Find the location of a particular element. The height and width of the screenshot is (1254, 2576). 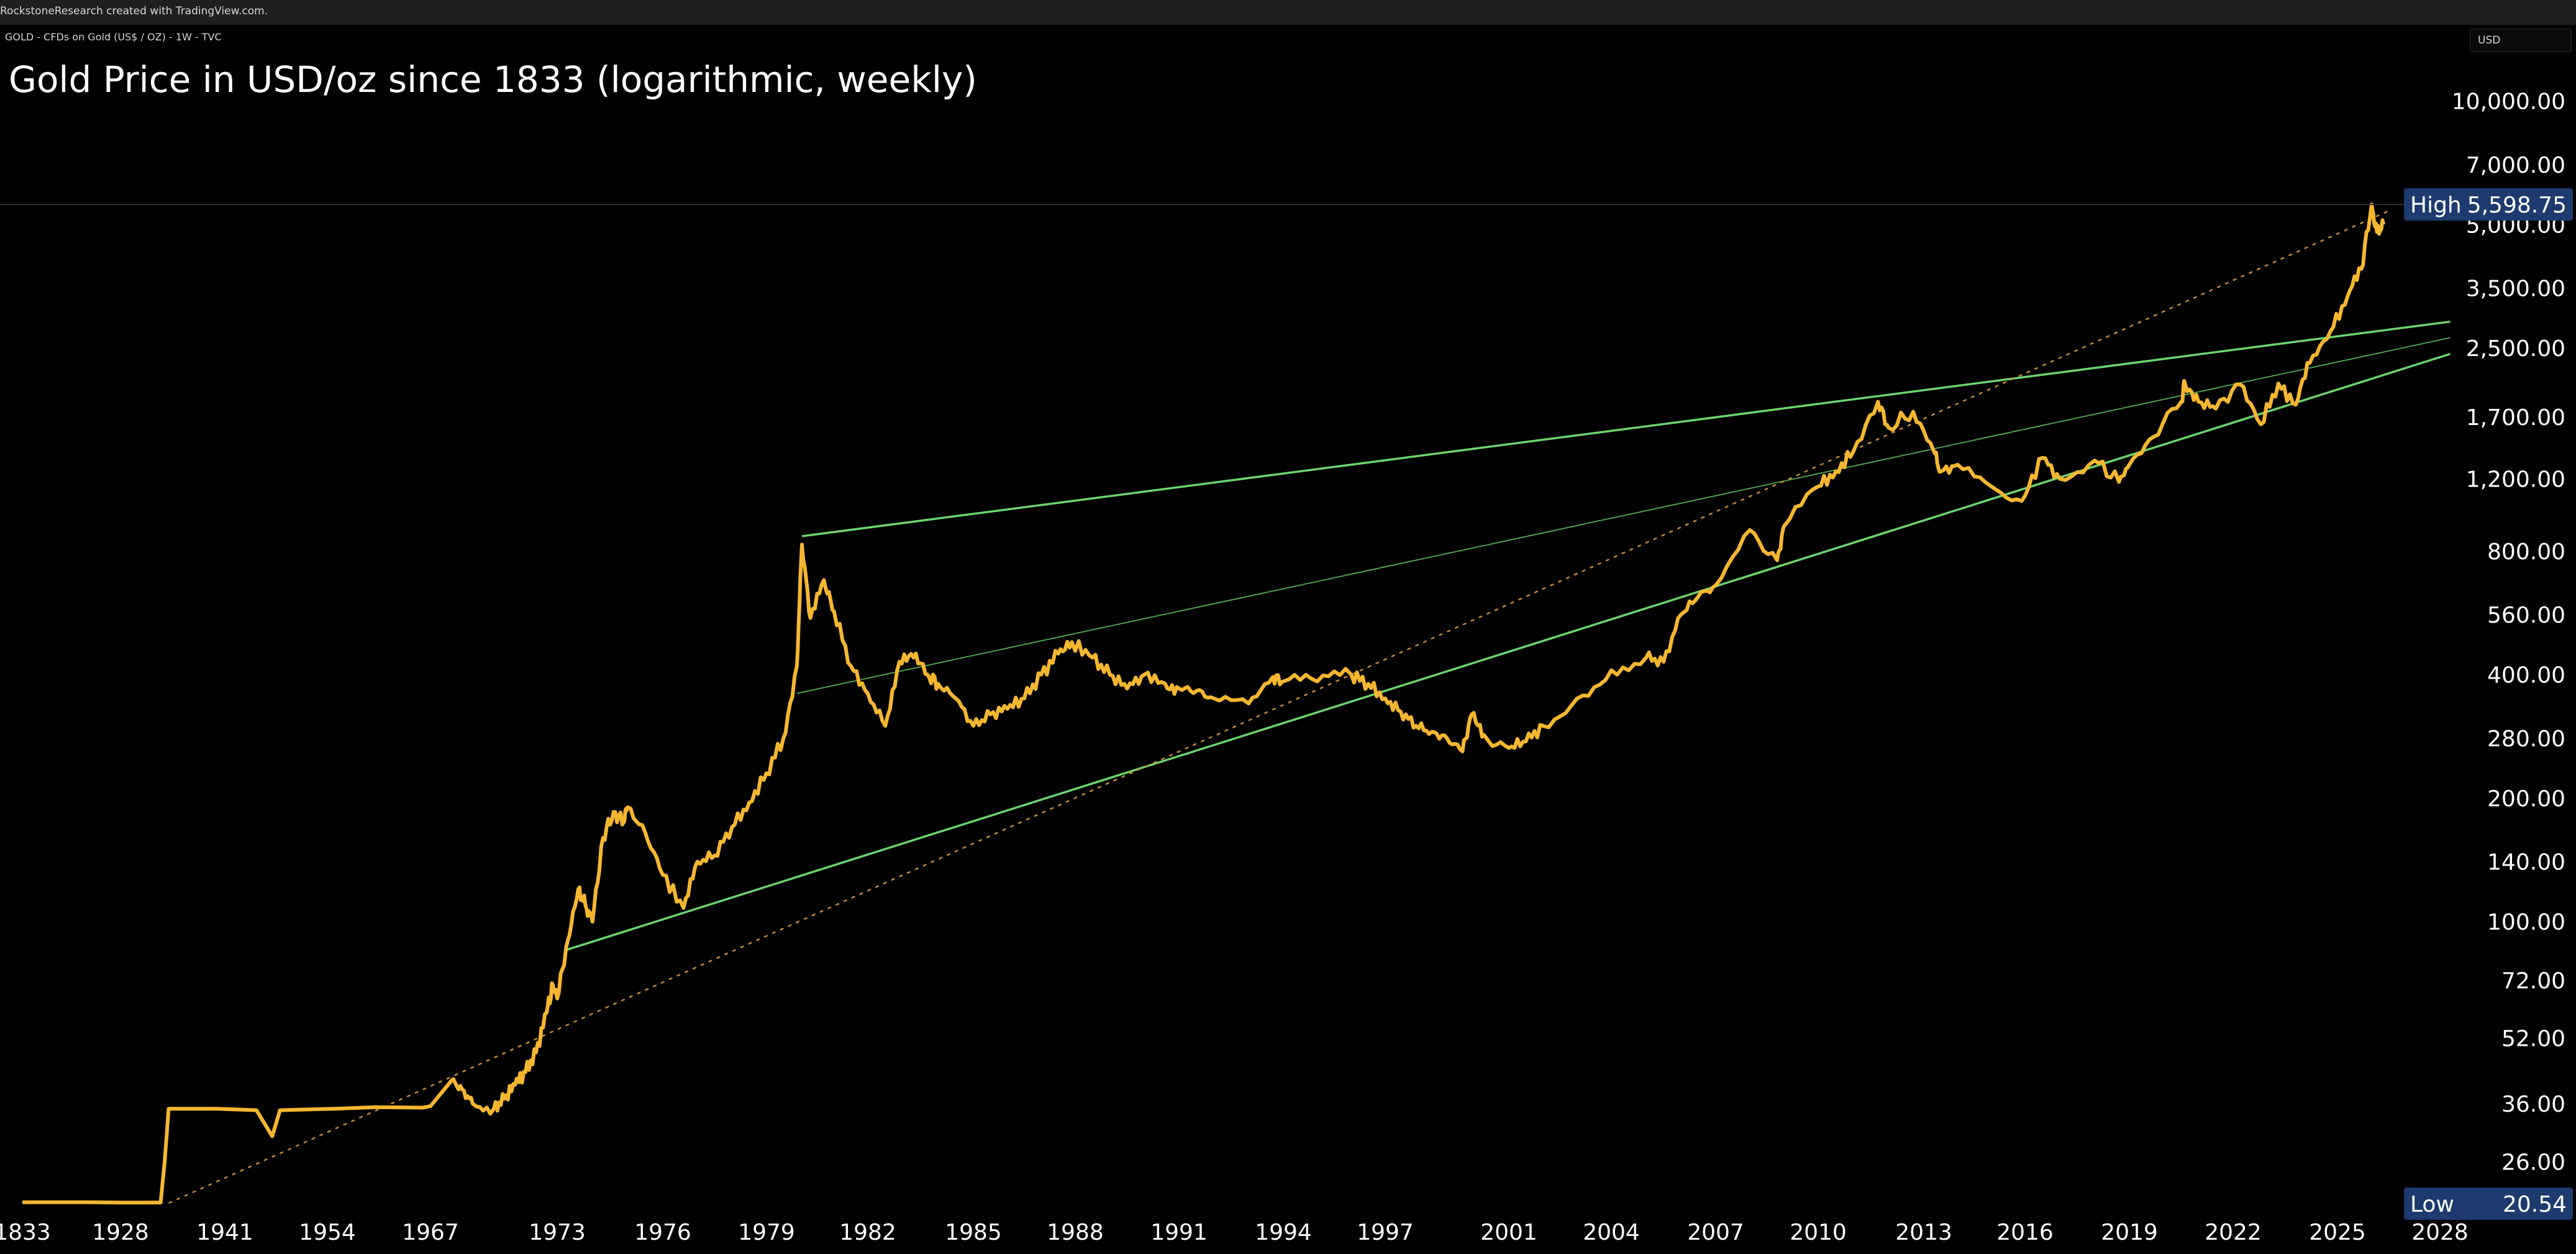

y-tick-label: 200.00 is located at coordinates (2526, 799).